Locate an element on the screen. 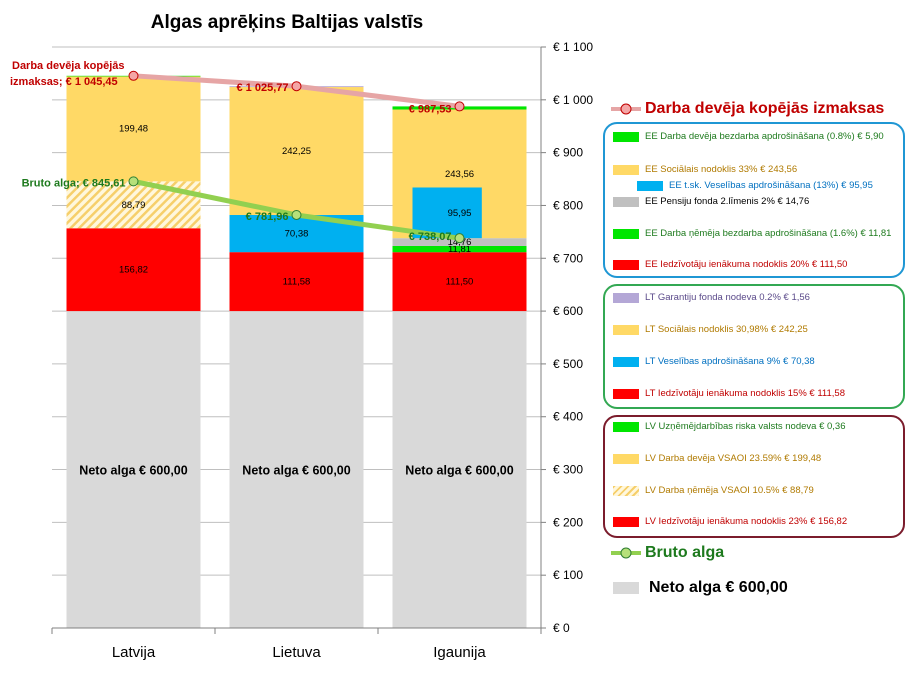  legend-ee-social-tax: EE Sociālais nodoklis 33% € 243,56 is located at coordinates (705, 169).